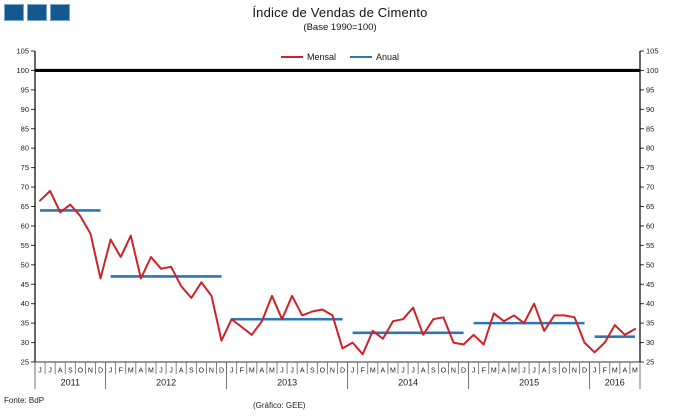 The width and height of the screenshot is (680, 419). What do you see at coordinates (25, 128) in the screenshot?
I see `y-tick-label-left: 85` at bounding box center [25, 128].